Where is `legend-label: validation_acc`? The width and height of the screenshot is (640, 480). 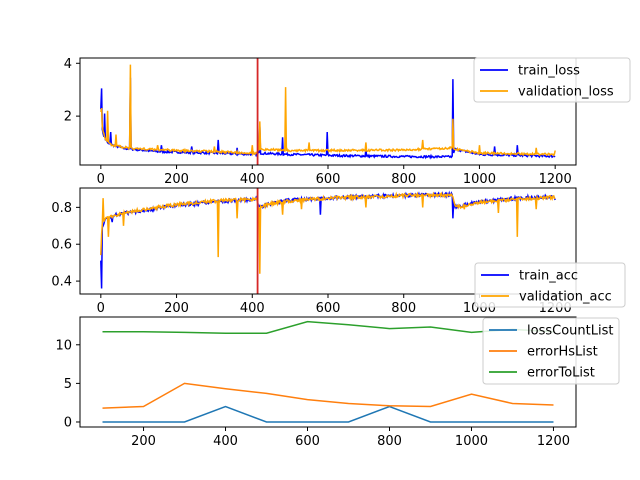
legend-label: validation_acc is located at coordinates (565, 297).